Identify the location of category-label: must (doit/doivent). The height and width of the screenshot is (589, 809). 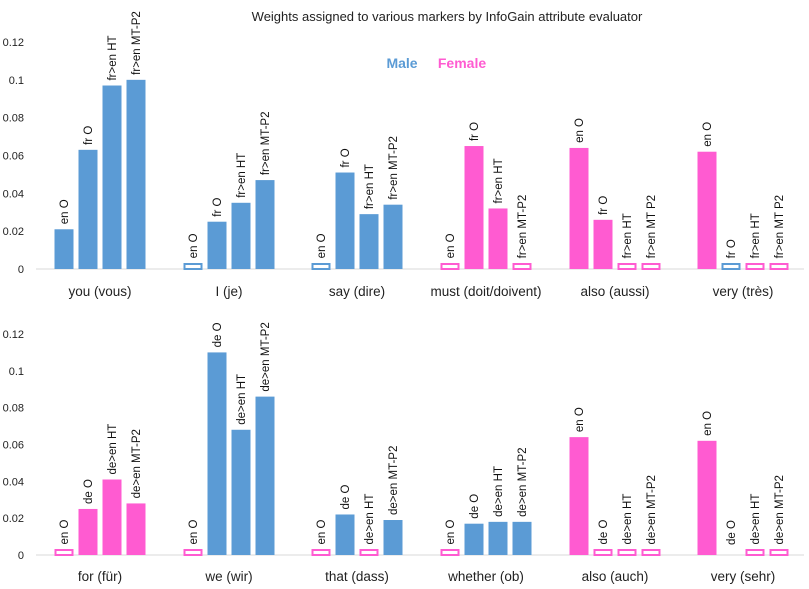
(485, 291).